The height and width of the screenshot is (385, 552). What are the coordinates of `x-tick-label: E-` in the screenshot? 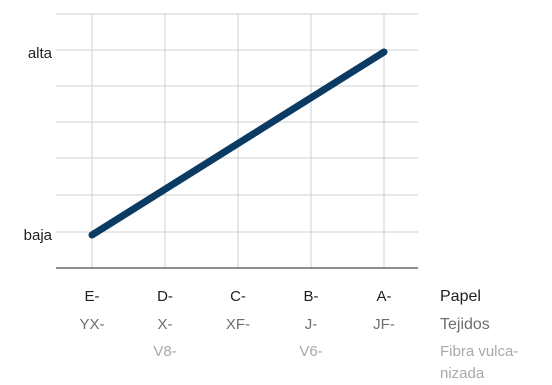 It's located at (92, 296).